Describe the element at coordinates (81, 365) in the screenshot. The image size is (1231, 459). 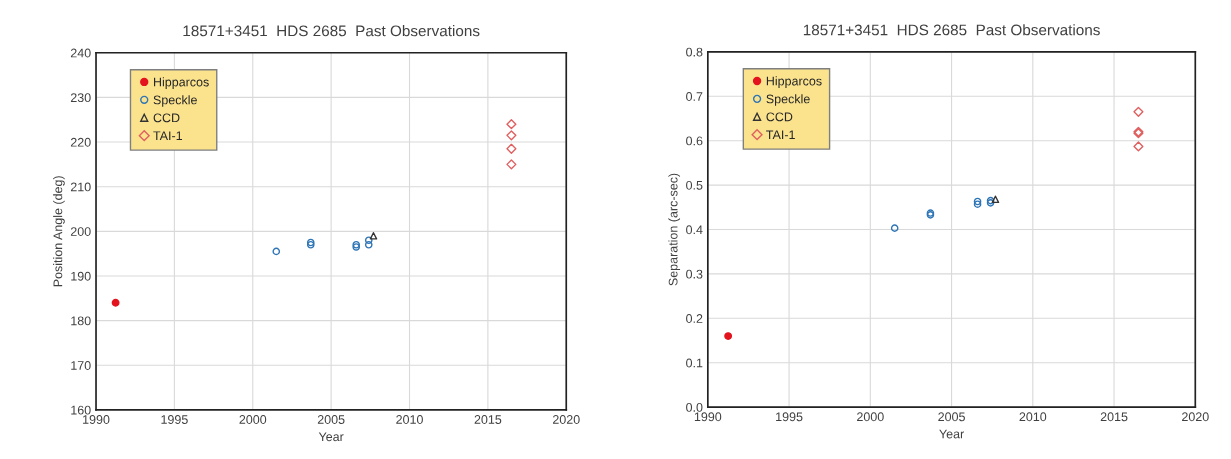
I see `y-tick-label: 170` at that location.